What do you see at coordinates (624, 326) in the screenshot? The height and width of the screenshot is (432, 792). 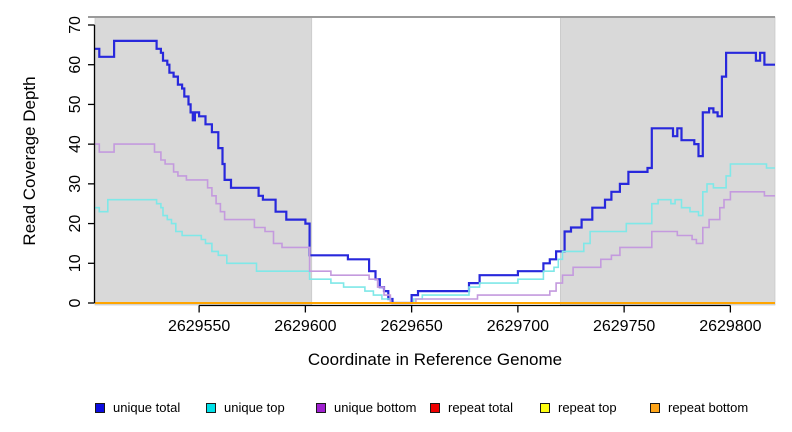 I see `x-tick-label: 2629750` at bounding box center [624, 326].